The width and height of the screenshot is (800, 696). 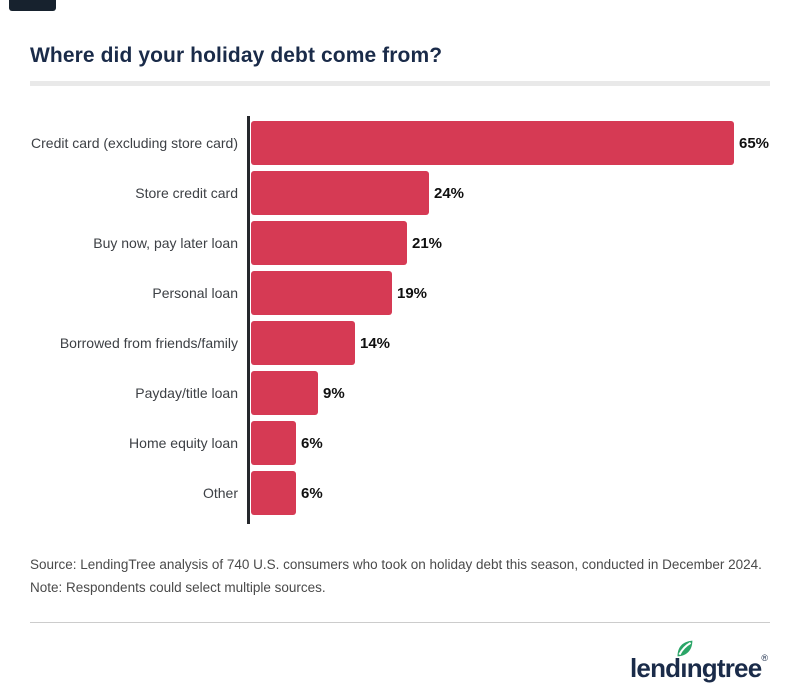 I want to click on footer-divider, so click(x=400, y=622).